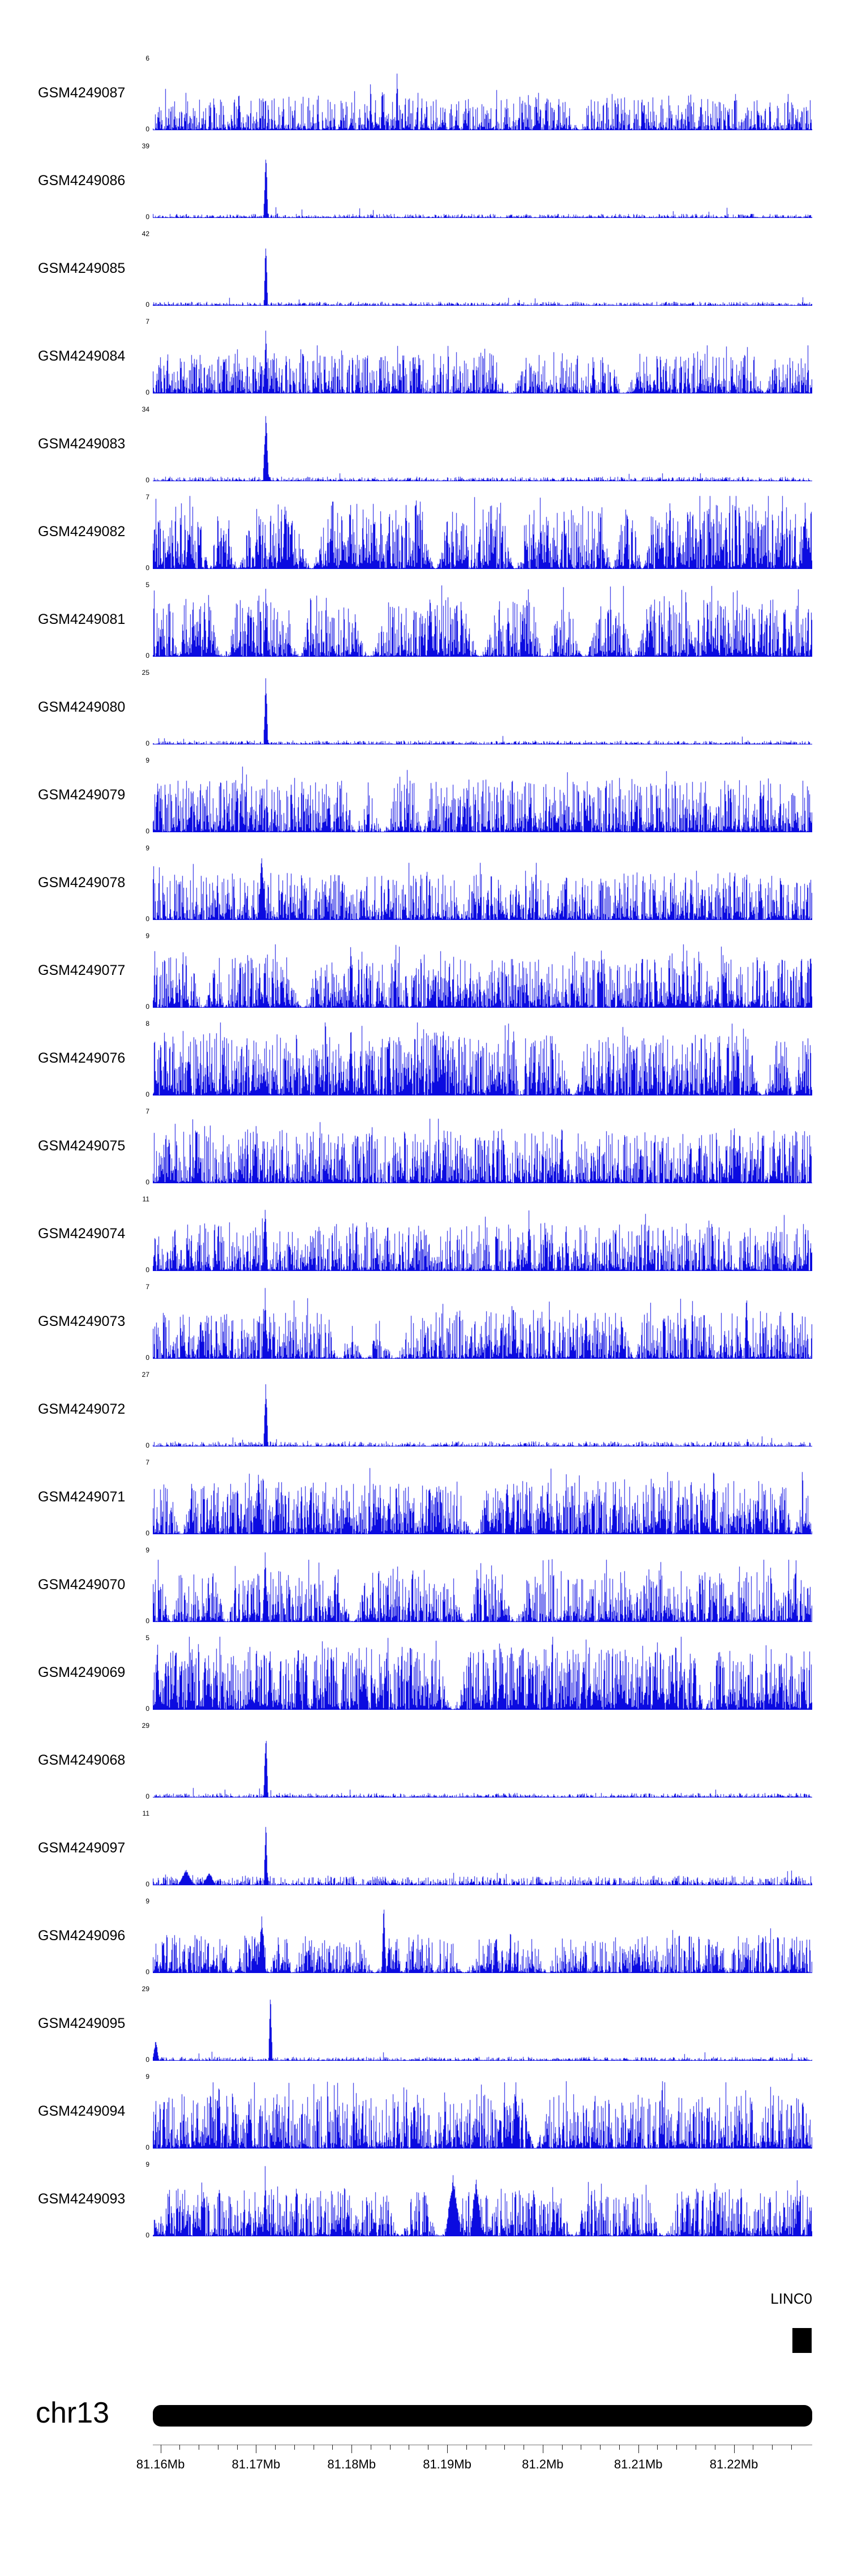 Image resolution: width=849 pixels, height=2576 pixels. Describe the element at coordinates (82, 532) in the screenshot. I see `track-label: GSM4249082` at that location.